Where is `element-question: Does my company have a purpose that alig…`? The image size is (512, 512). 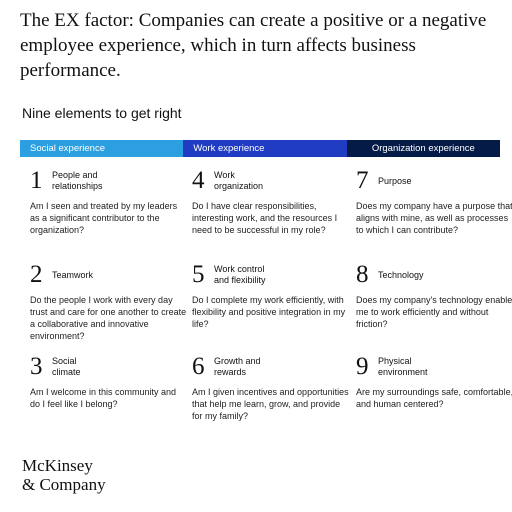
element-question: Does my company have a purpose that alig… is located at coordinates (434, 218).